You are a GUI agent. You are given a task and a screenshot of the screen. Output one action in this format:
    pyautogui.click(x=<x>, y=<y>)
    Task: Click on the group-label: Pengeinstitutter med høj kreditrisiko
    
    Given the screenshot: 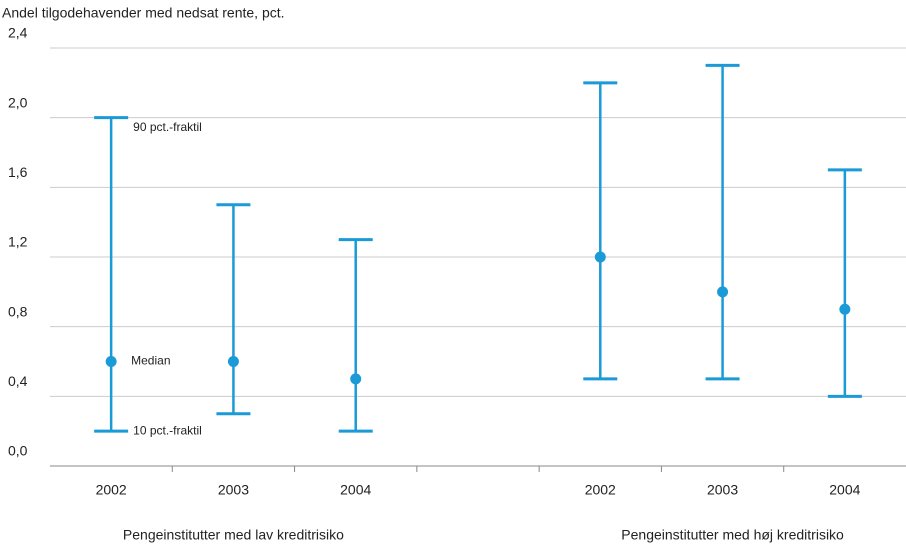 What is the action you would take?
    pyautogui.click(x=732, y=535)
    